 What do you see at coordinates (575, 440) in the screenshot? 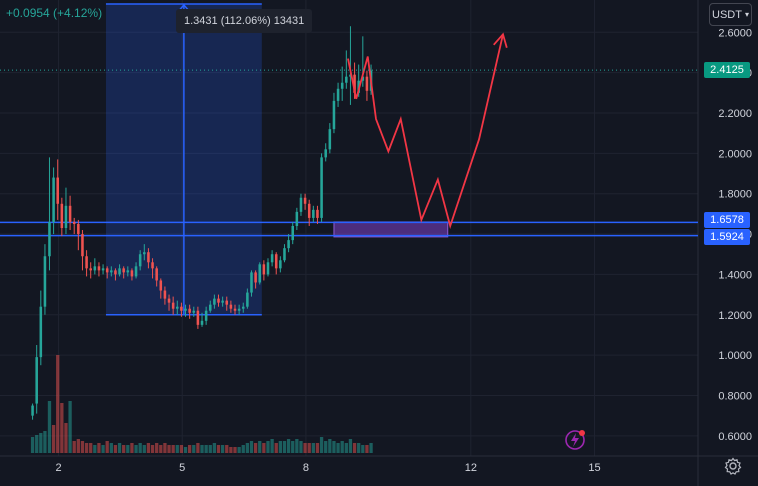
I see `lightning-icon` at bounding box center [575, 440].